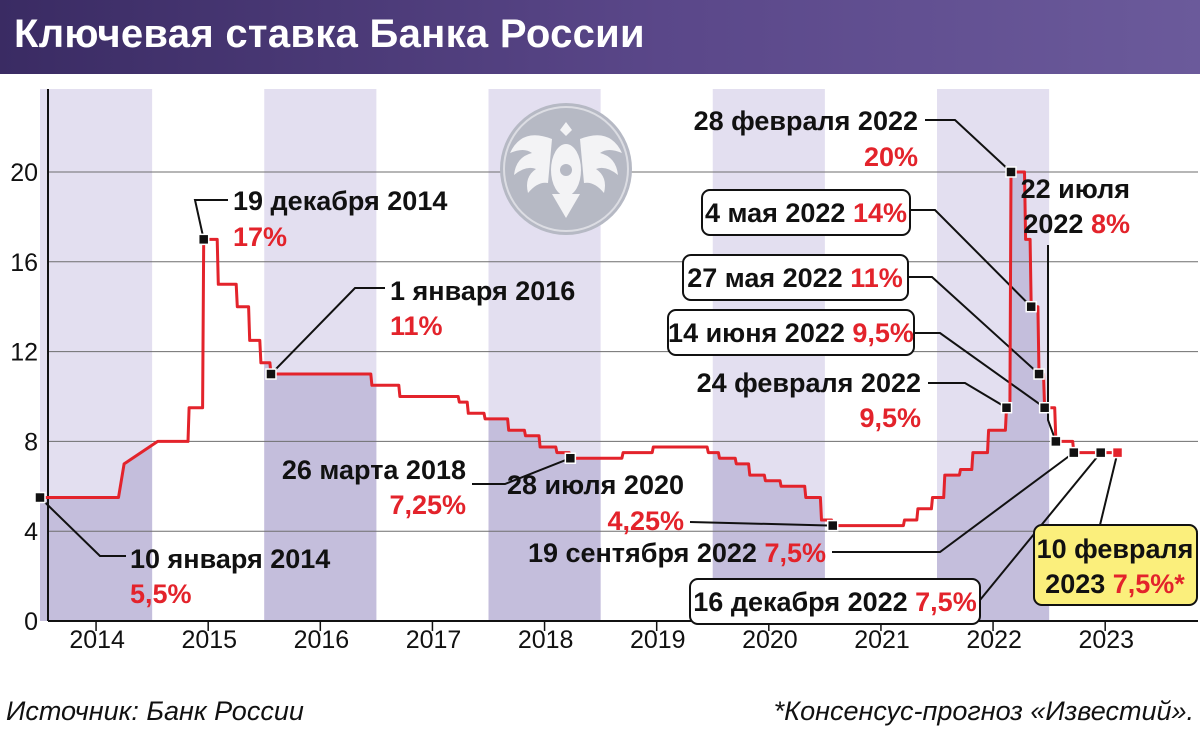 The height and width of the screenshot is (731, 1200). I want to click on annotation-2022-05-27: 27 мая 2022 11%, so click(795, 277).